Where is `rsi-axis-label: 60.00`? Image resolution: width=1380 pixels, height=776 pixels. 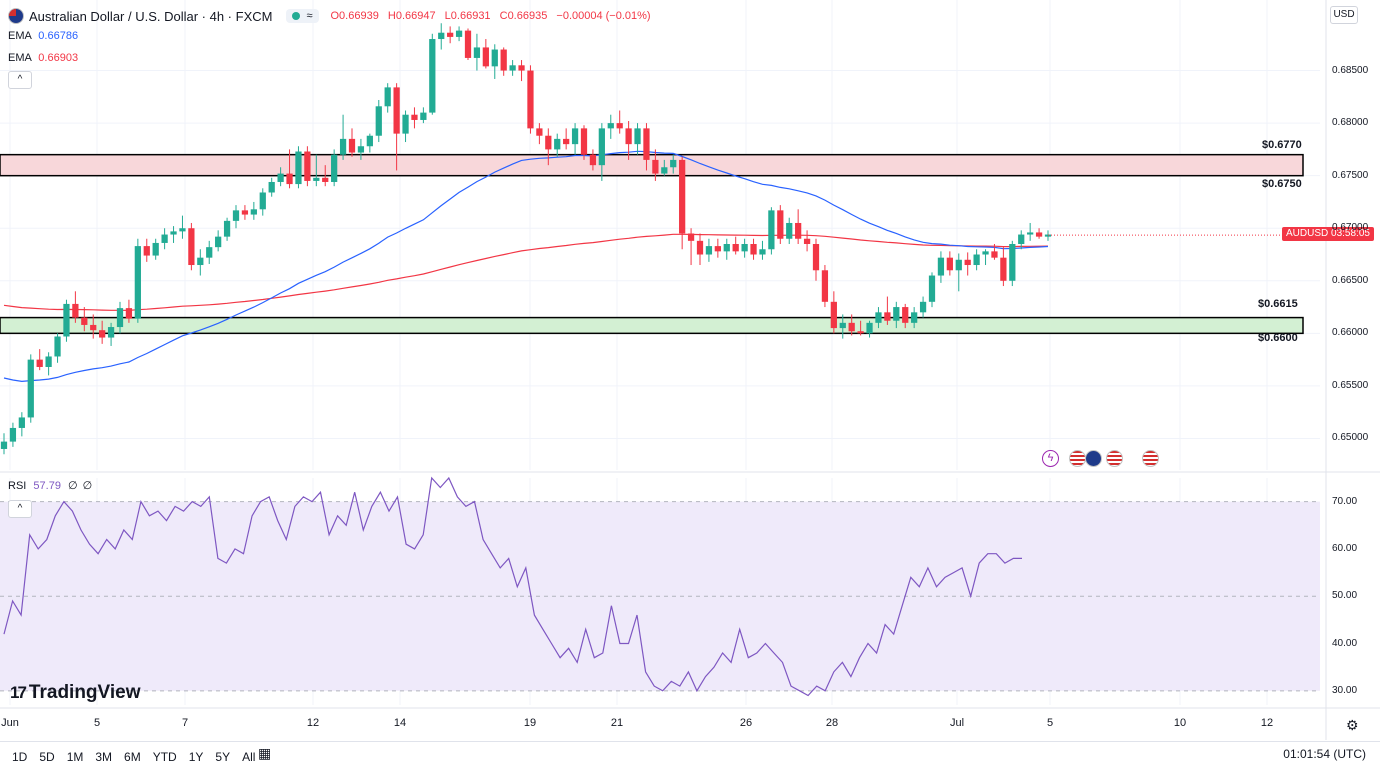
rsi-axis-label: 60.00 is located at coordinates (1345, 548).